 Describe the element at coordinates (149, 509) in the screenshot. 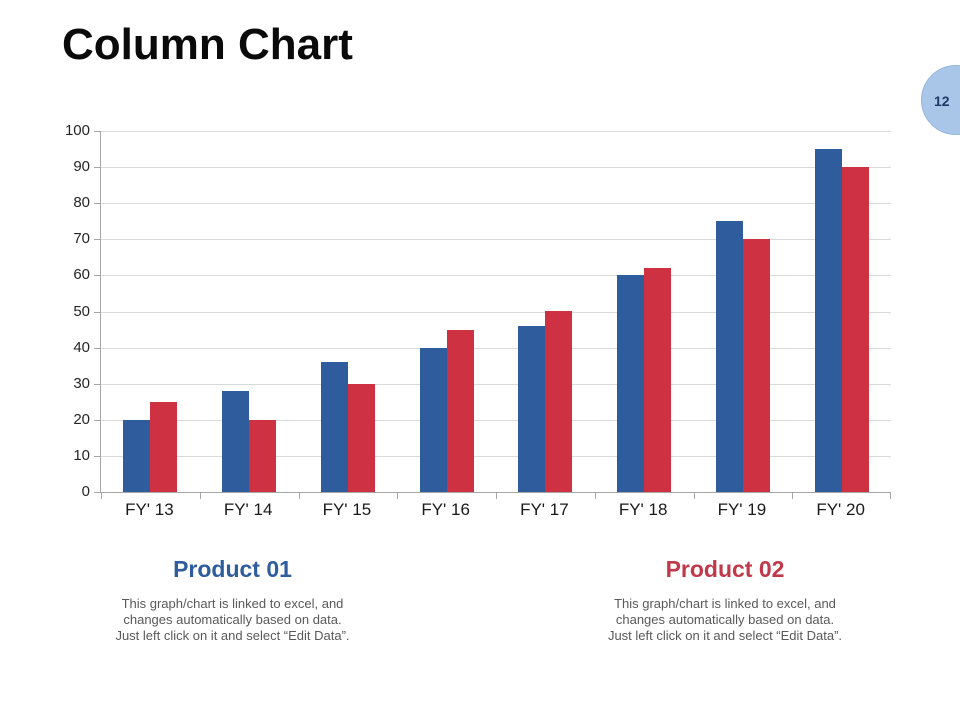

I see `x-axis-category-label: FY' 13` at that location.